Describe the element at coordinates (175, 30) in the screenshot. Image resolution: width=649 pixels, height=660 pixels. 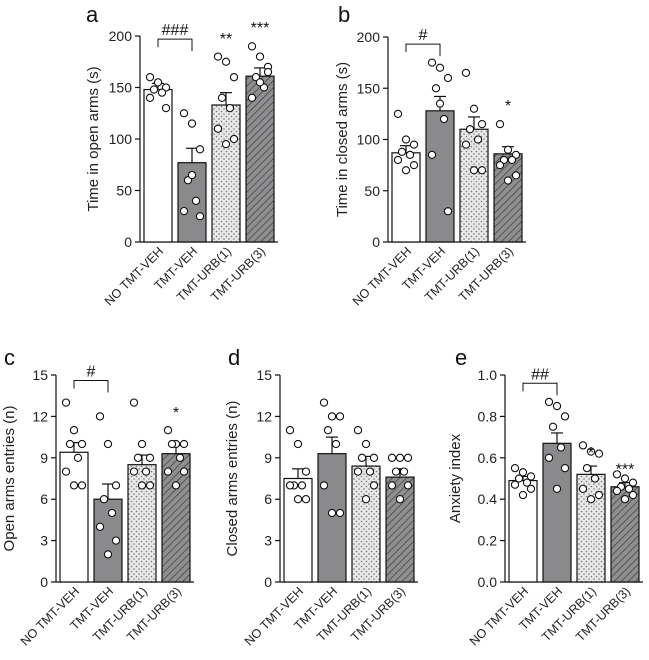
I see `significance-label: ###` at that location.